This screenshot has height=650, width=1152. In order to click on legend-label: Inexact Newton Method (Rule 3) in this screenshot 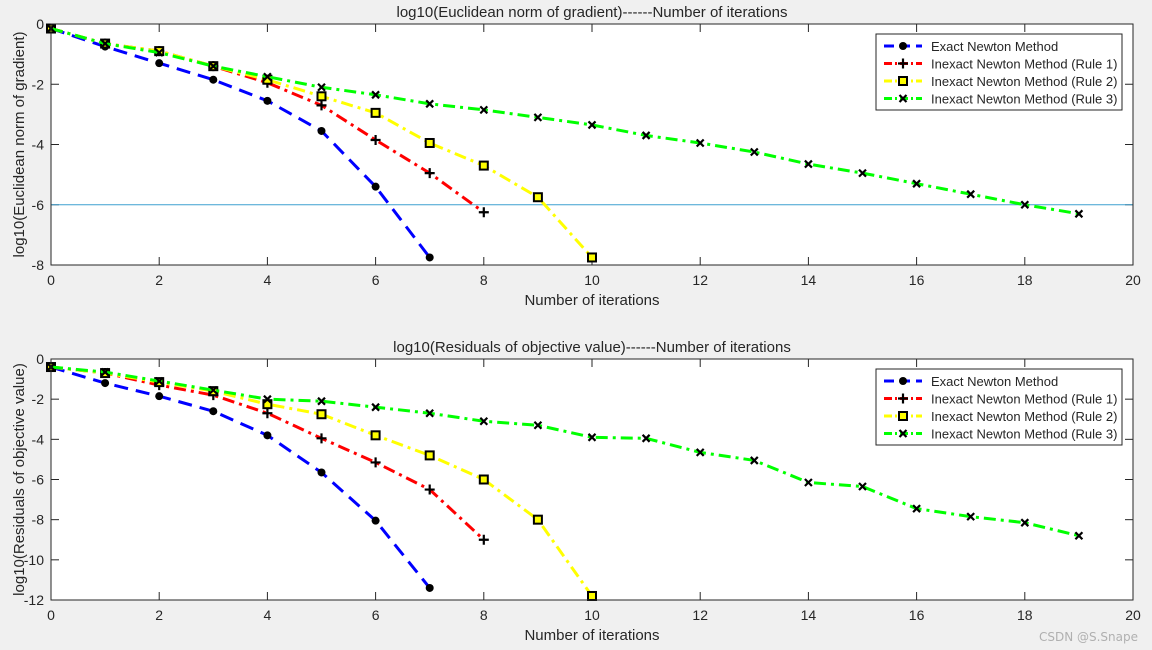, I will do `click(1024, 99)`.